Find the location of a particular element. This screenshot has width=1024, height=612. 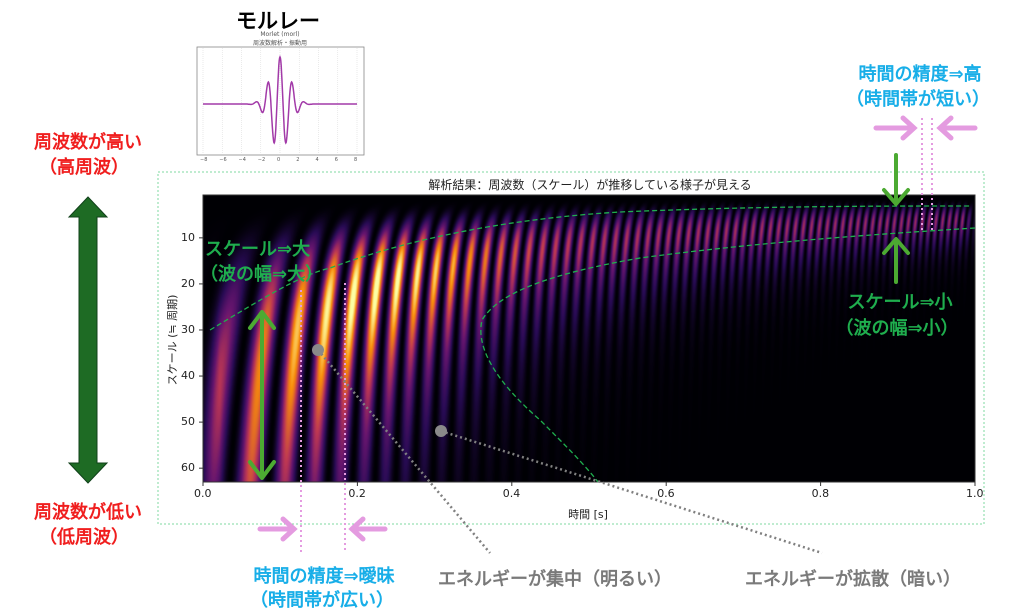

scale-small-label: スケール⇒小 is located at coordinates (900, 302).